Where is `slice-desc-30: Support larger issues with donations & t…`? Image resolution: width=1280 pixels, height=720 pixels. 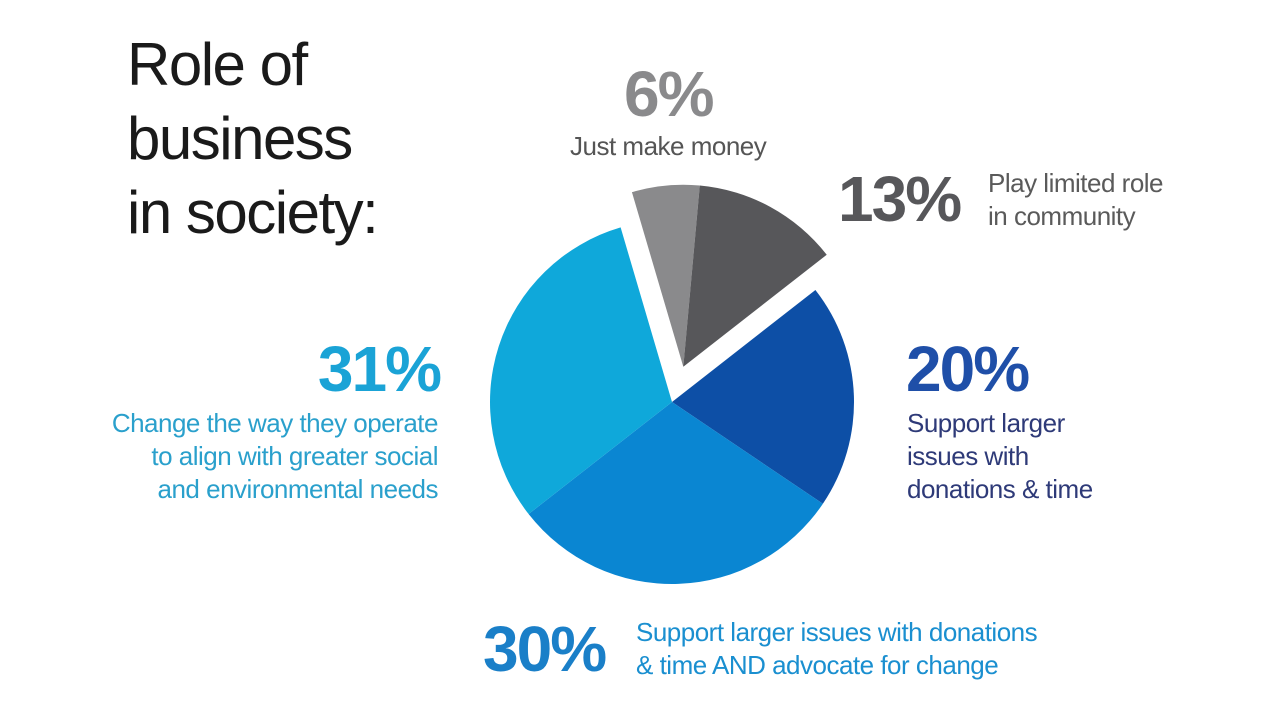 slice-desc-30: Support larger issues with donations & t… is located at coordinates (837, 649).